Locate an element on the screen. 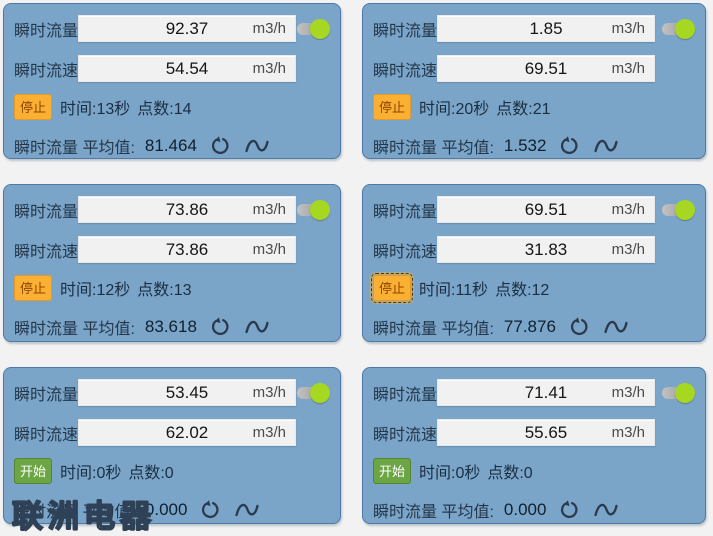 Image resolution: width=713 pixels, height=536 pixels. action-row: 停止 时间:11秒 点数:12 is located at coordinates (533, 288).